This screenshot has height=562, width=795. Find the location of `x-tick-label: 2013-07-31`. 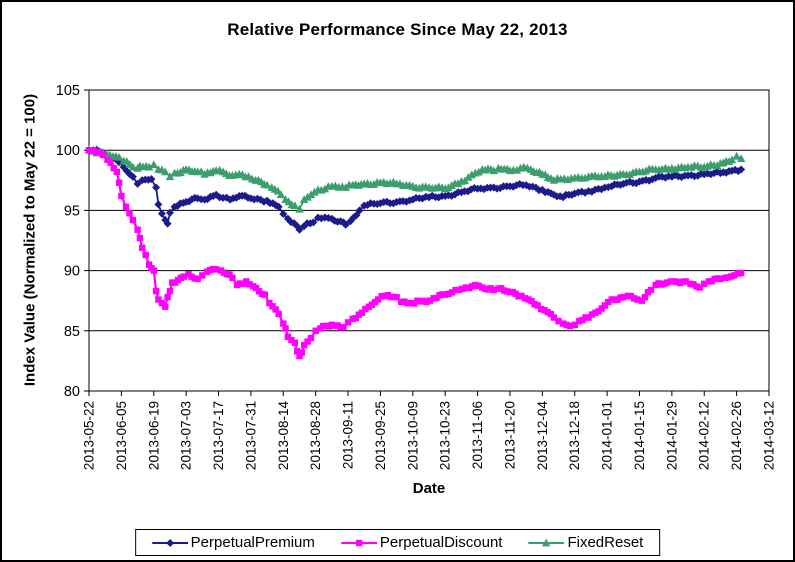

x-tick-label: 2013-07-31 is located at coordinates (250, 435).